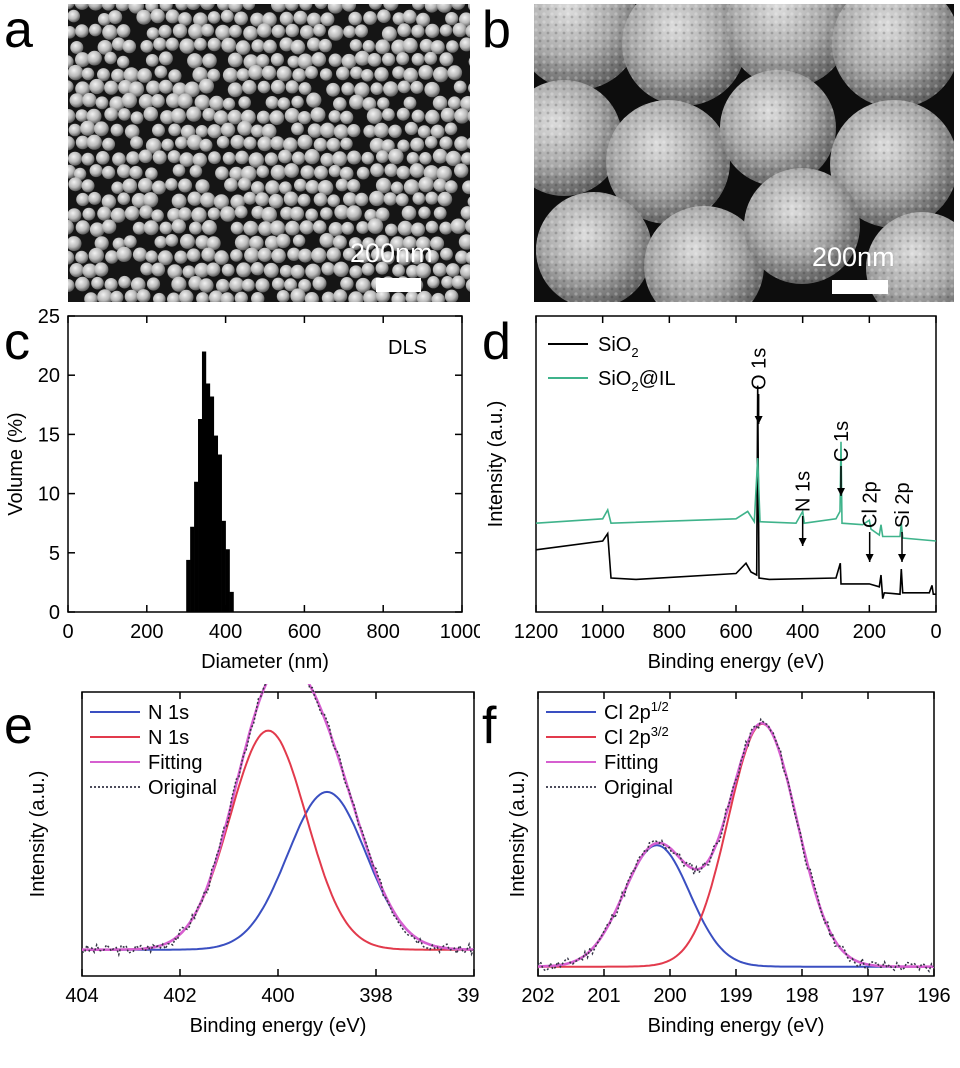  What do you see at coordinates (636, 711) in the screenshot?
I see `legend-label: Cl 2p1/2` at bounding box center [636, 711].